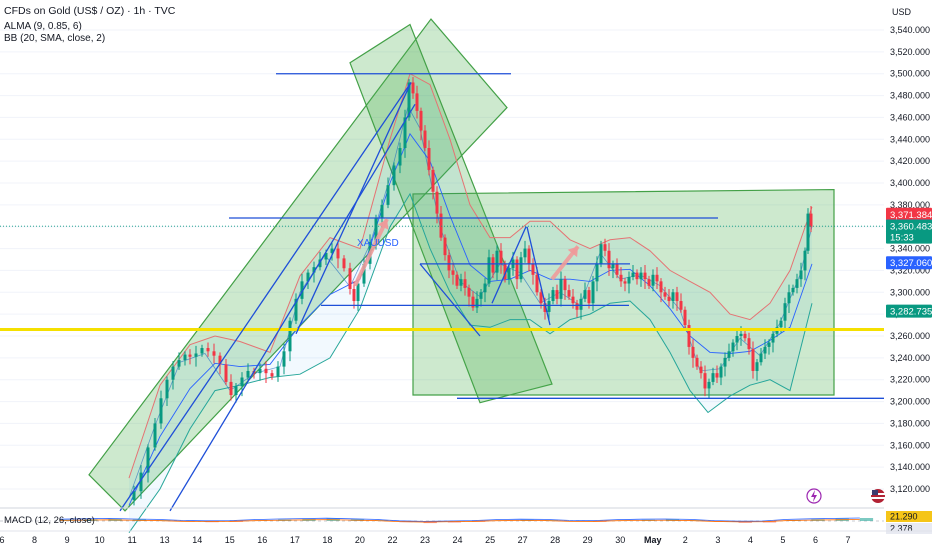 This screenshot has height=550, width=932. Describe the element at coordinates (371, 252) in the screenshot. I see `arrow-shaft` at that location.